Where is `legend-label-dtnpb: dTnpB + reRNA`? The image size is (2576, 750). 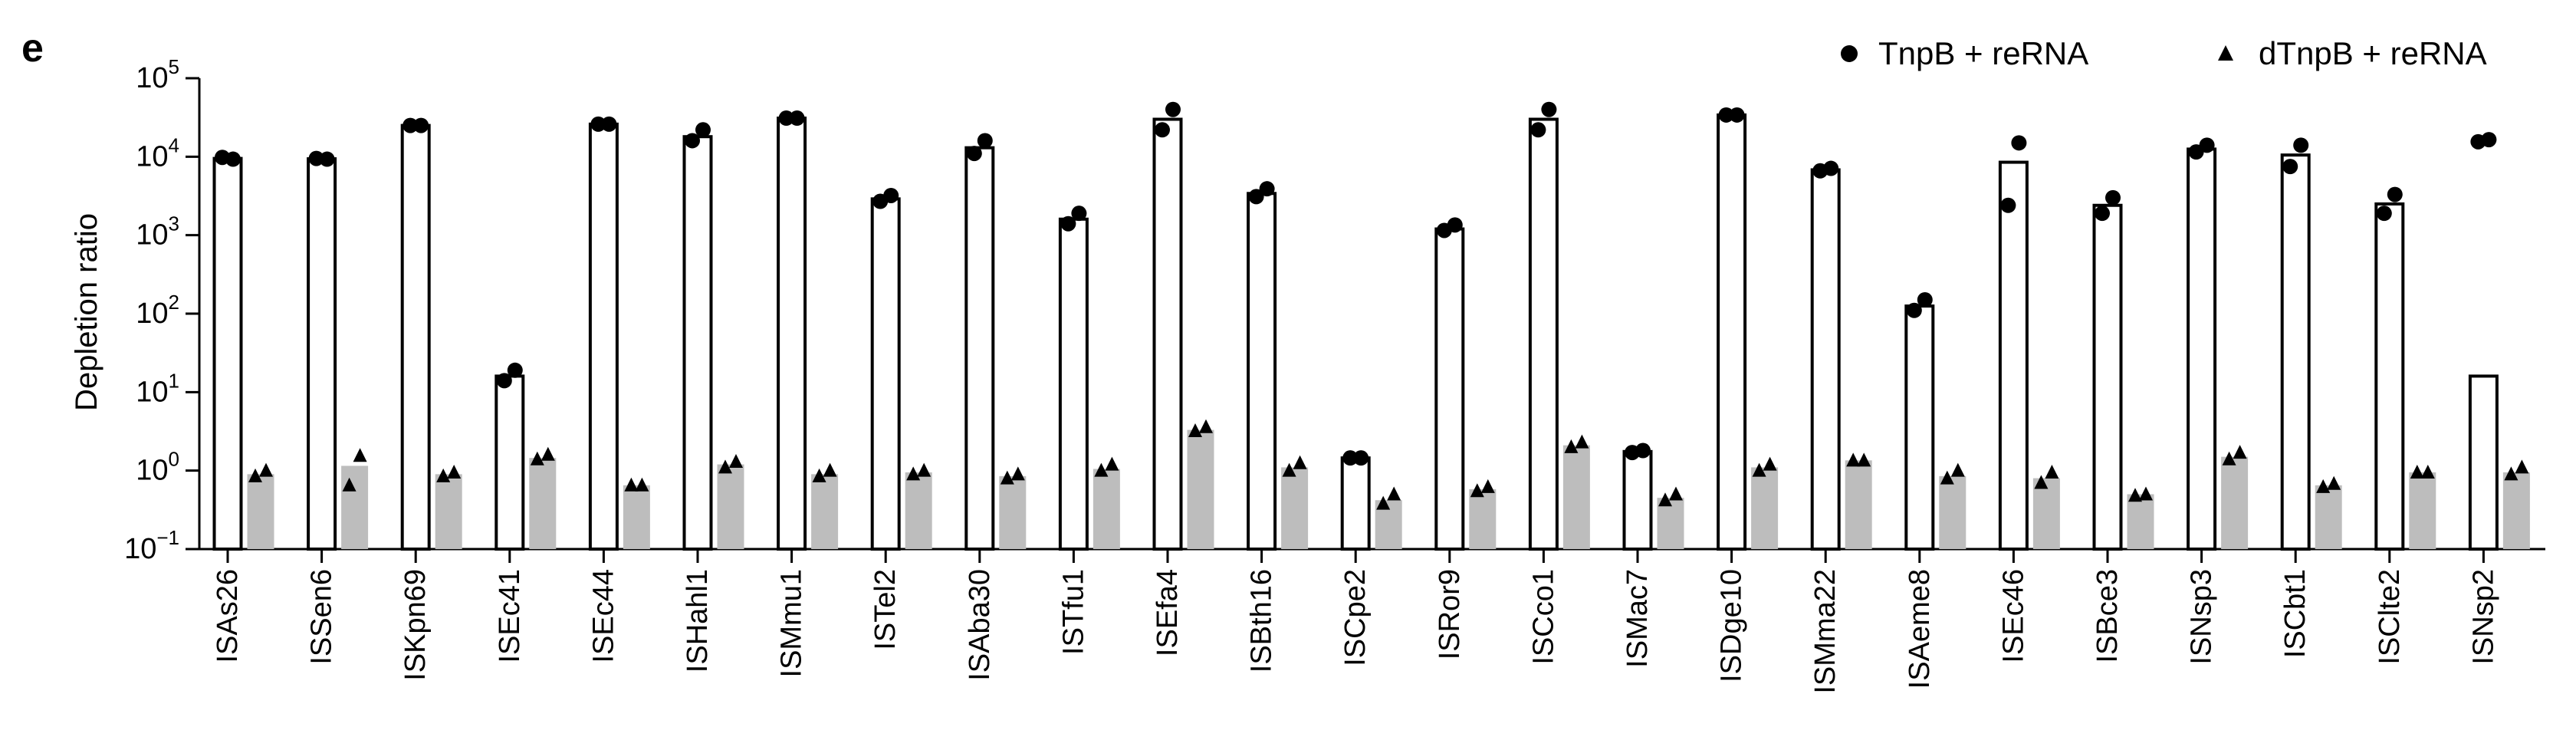
legend-label-dtnpb: dTnpB + reRNA is located at coordinates (2373, 53).